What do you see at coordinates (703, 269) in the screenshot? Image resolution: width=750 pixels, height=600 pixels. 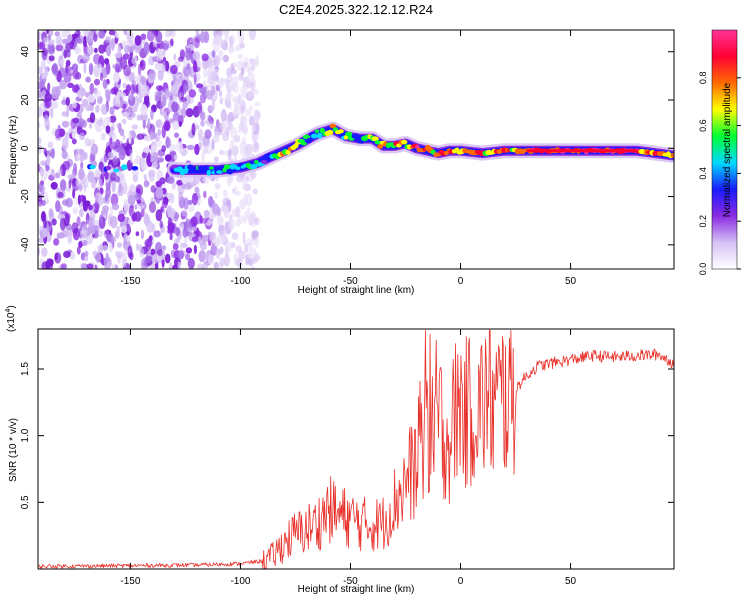 I see `colorbar-tick-label: 0.0` at bounding box center [703, 269].